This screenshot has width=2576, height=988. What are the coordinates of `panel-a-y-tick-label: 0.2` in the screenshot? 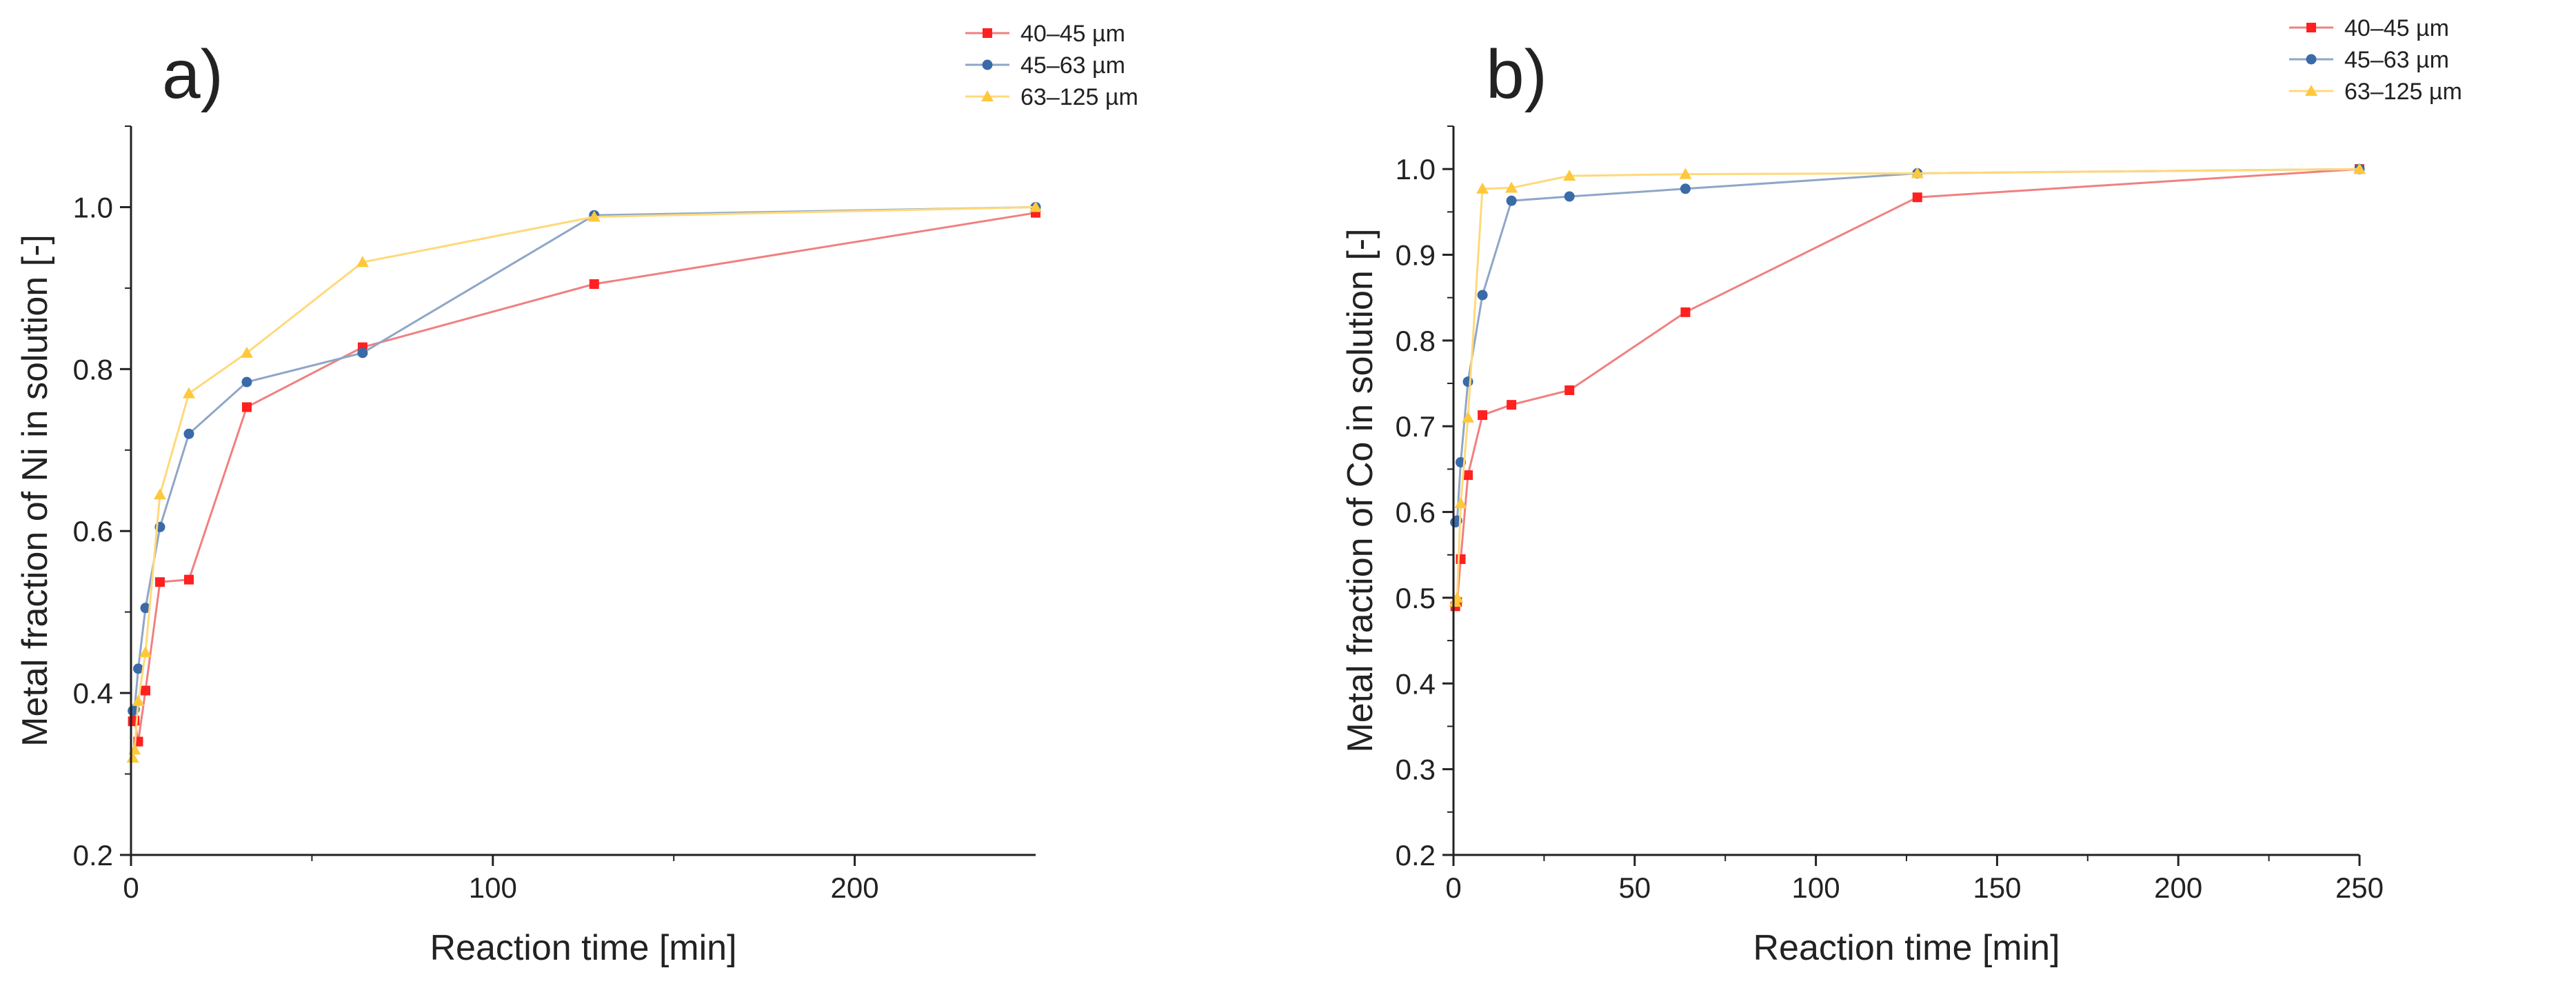 It's located at (93, 855).